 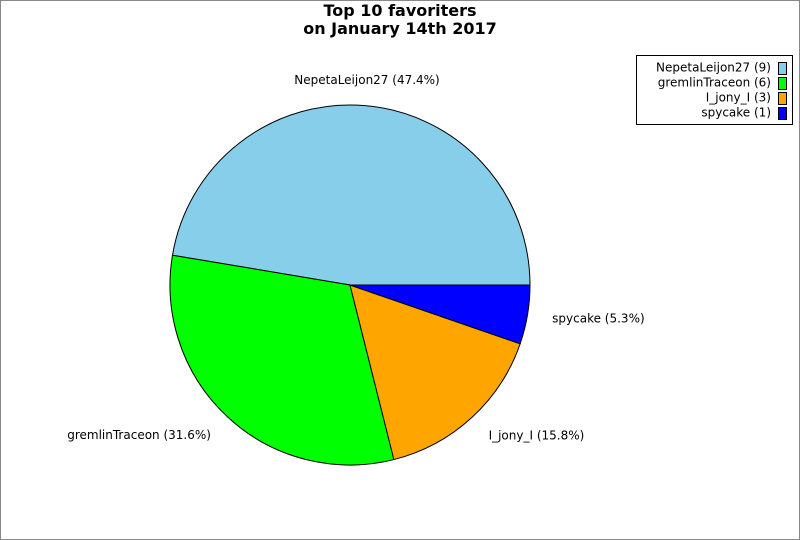 What do you see at coordinates (736, 113) in the screenshot?
I see `legend-label: spycake (1)` at bounding box center [736, 113].